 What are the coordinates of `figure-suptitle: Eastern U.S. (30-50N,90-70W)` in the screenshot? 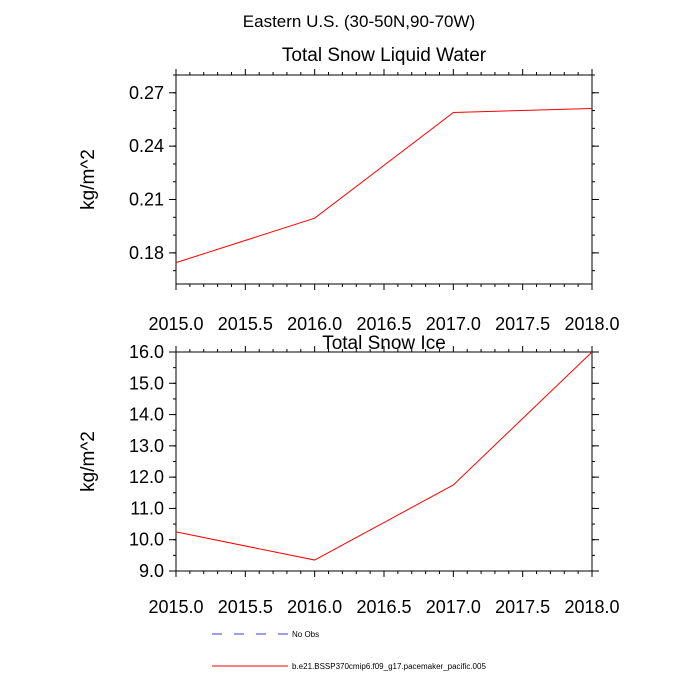 It's located at (359, 21).